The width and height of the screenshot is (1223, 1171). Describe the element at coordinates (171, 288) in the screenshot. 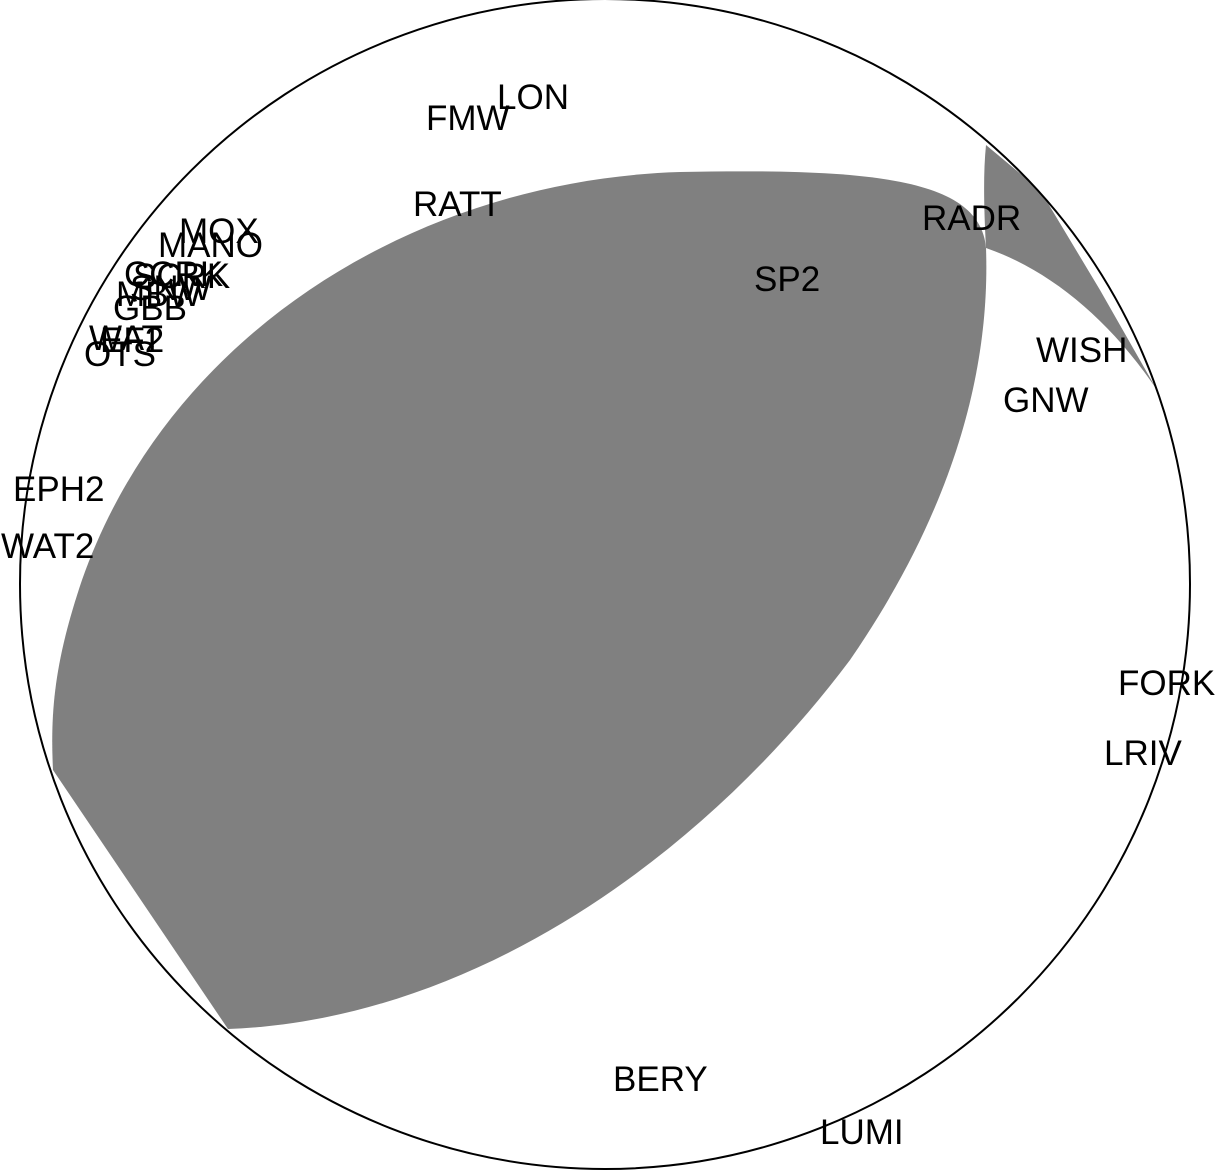

I see `station-label-snw: SNW` at that location.